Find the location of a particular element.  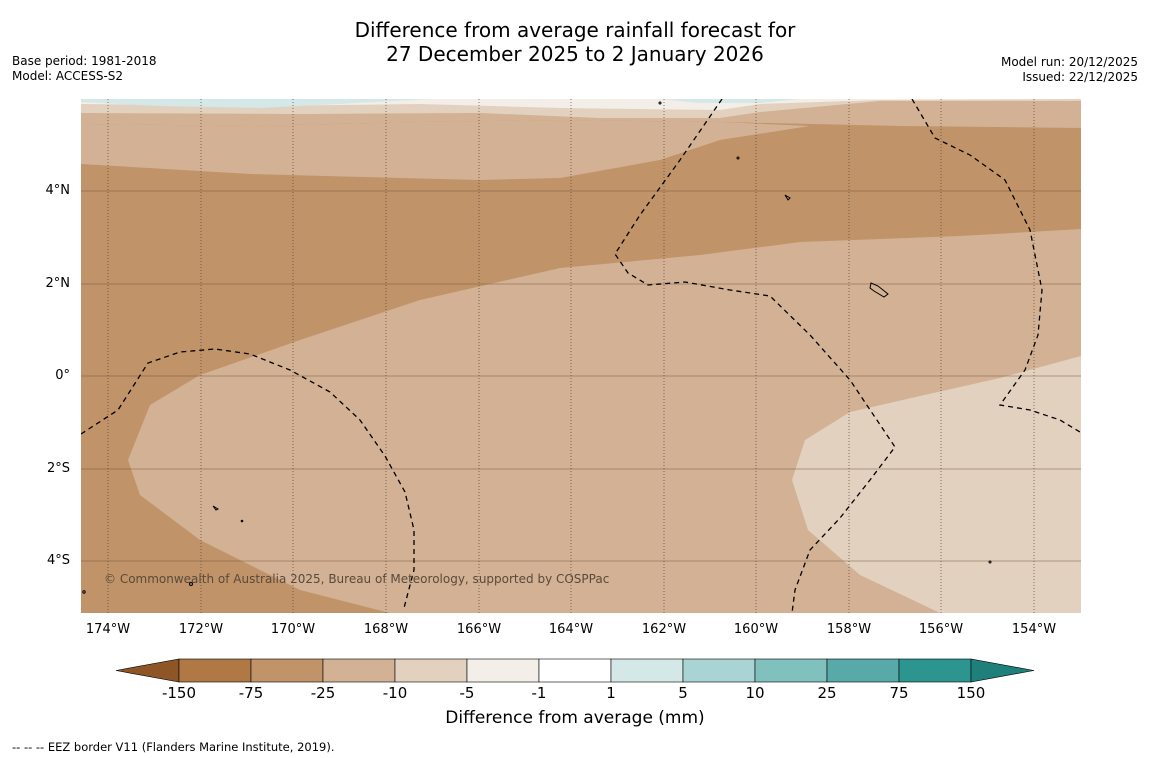

colorbar-tick: -5 is located at coordinates (467, 693).